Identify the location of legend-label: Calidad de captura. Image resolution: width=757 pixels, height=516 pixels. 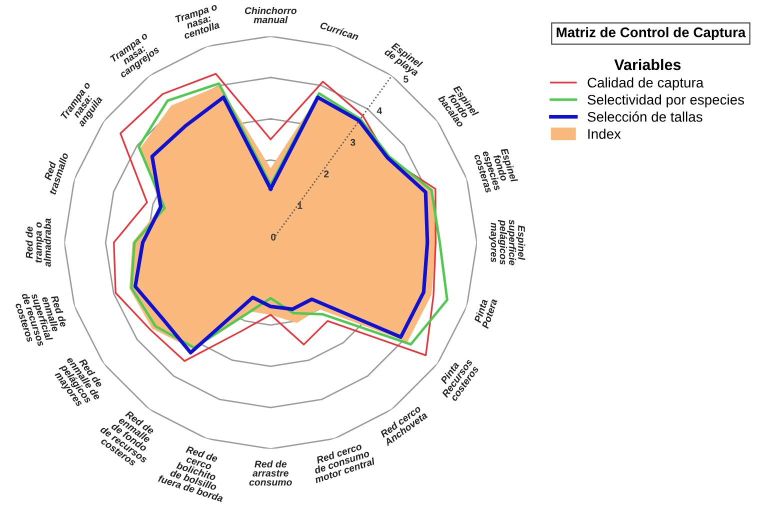
(646, 83).